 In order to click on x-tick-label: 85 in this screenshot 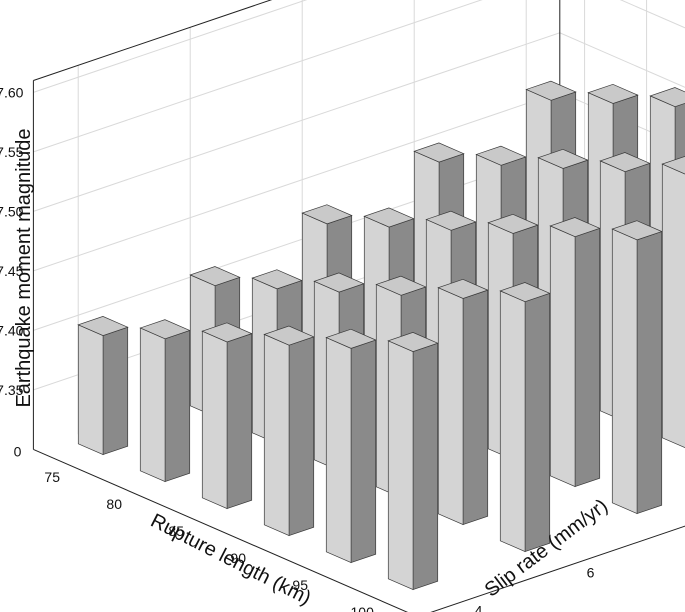, I will do `click(176, 531)`.